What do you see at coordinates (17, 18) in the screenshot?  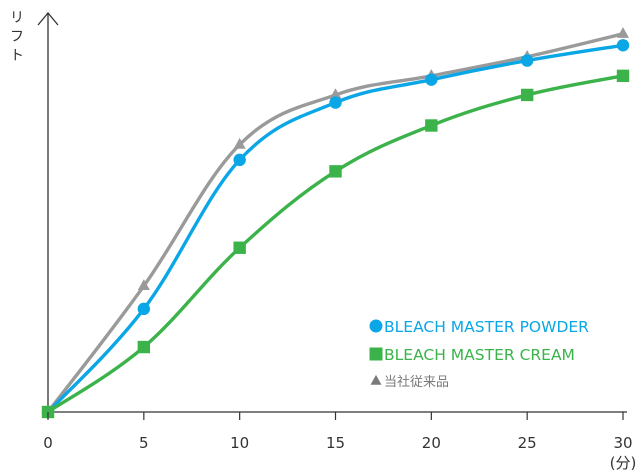 I see `y-axis-label-char: リ` at bounding box center [17, 18].